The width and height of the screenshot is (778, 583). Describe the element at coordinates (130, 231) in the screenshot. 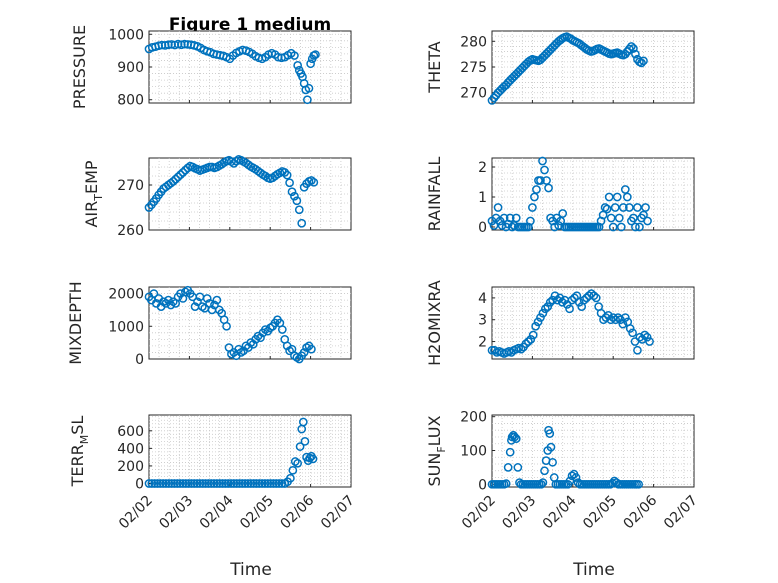

I see `y-tick-label: 260` at that location.